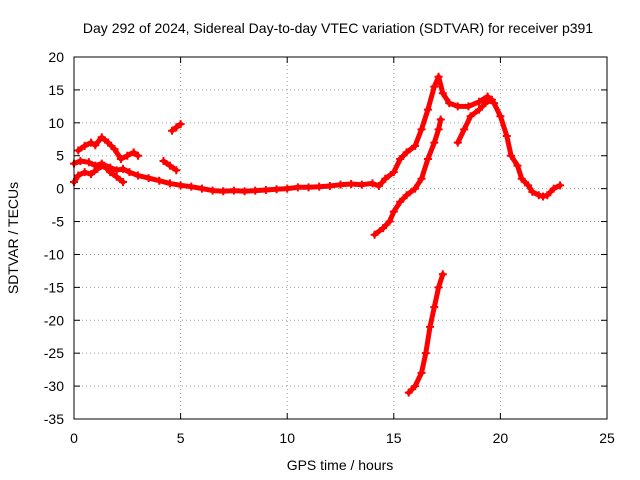 The image size is (640, 480). What do you see at coordinates (54, 254) in the screenshot?
I see `y-tick-label: -10` at bounding box center [54, 254].